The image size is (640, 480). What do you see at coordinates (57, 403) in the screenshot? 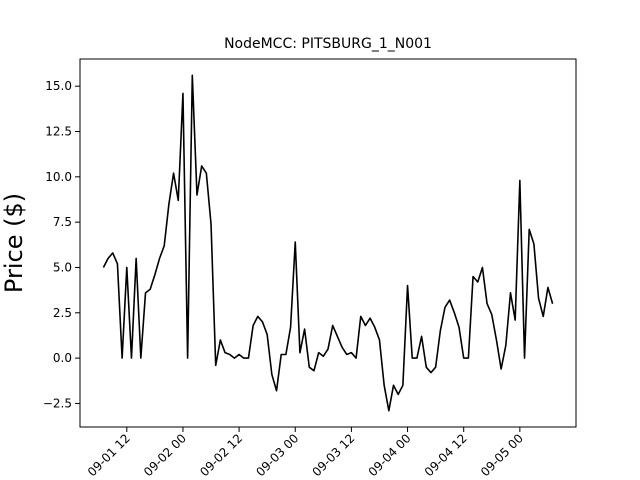
I see `y-tick-label: −2.5` at bounding box center [57, 403].